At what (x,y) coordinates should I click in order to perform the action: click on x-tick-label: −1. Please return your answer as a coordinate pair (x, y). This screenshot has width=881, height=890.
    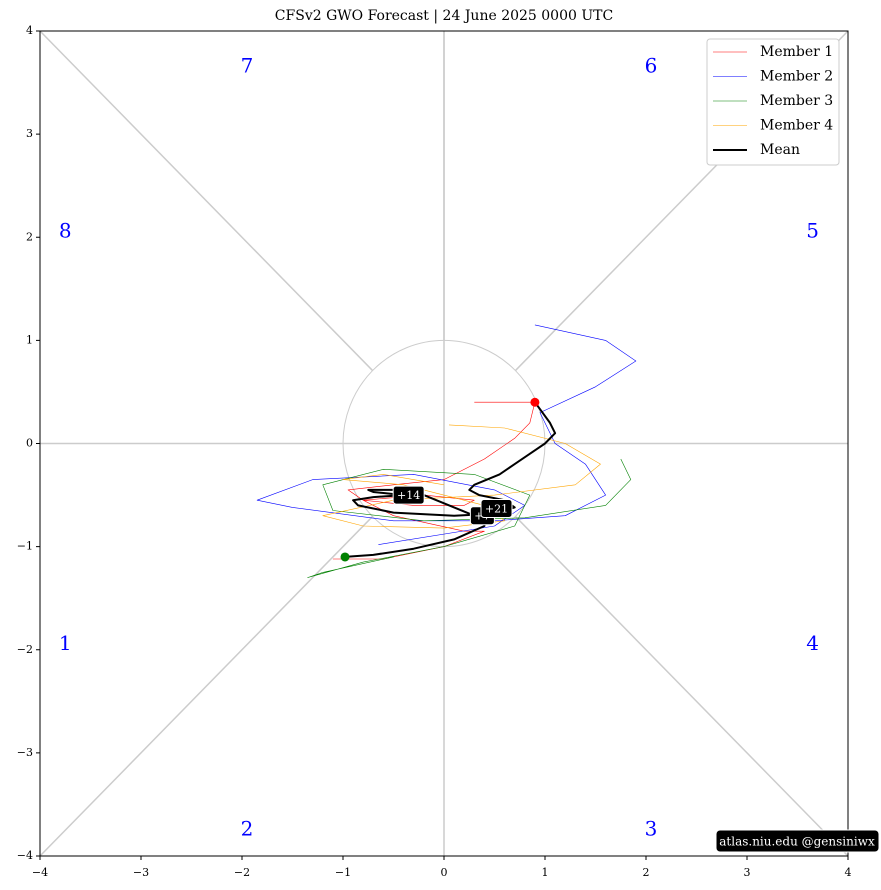
    Looking at the image, I should click on (343, 872).